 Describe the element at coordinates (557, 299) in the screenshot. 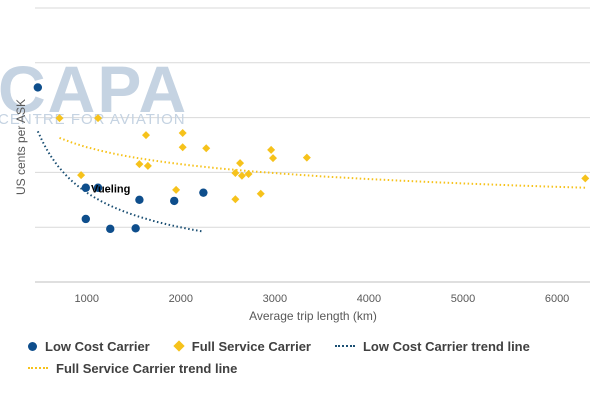

I see `x-tick-label: 6000` at that location.